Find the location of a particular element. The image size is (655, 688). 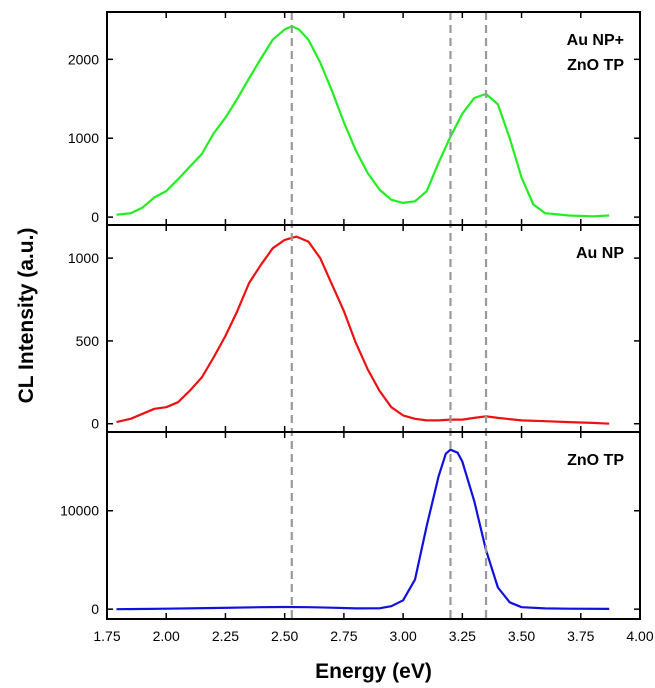

y-tick-label: 10000 is located at coordinates (79, 511).